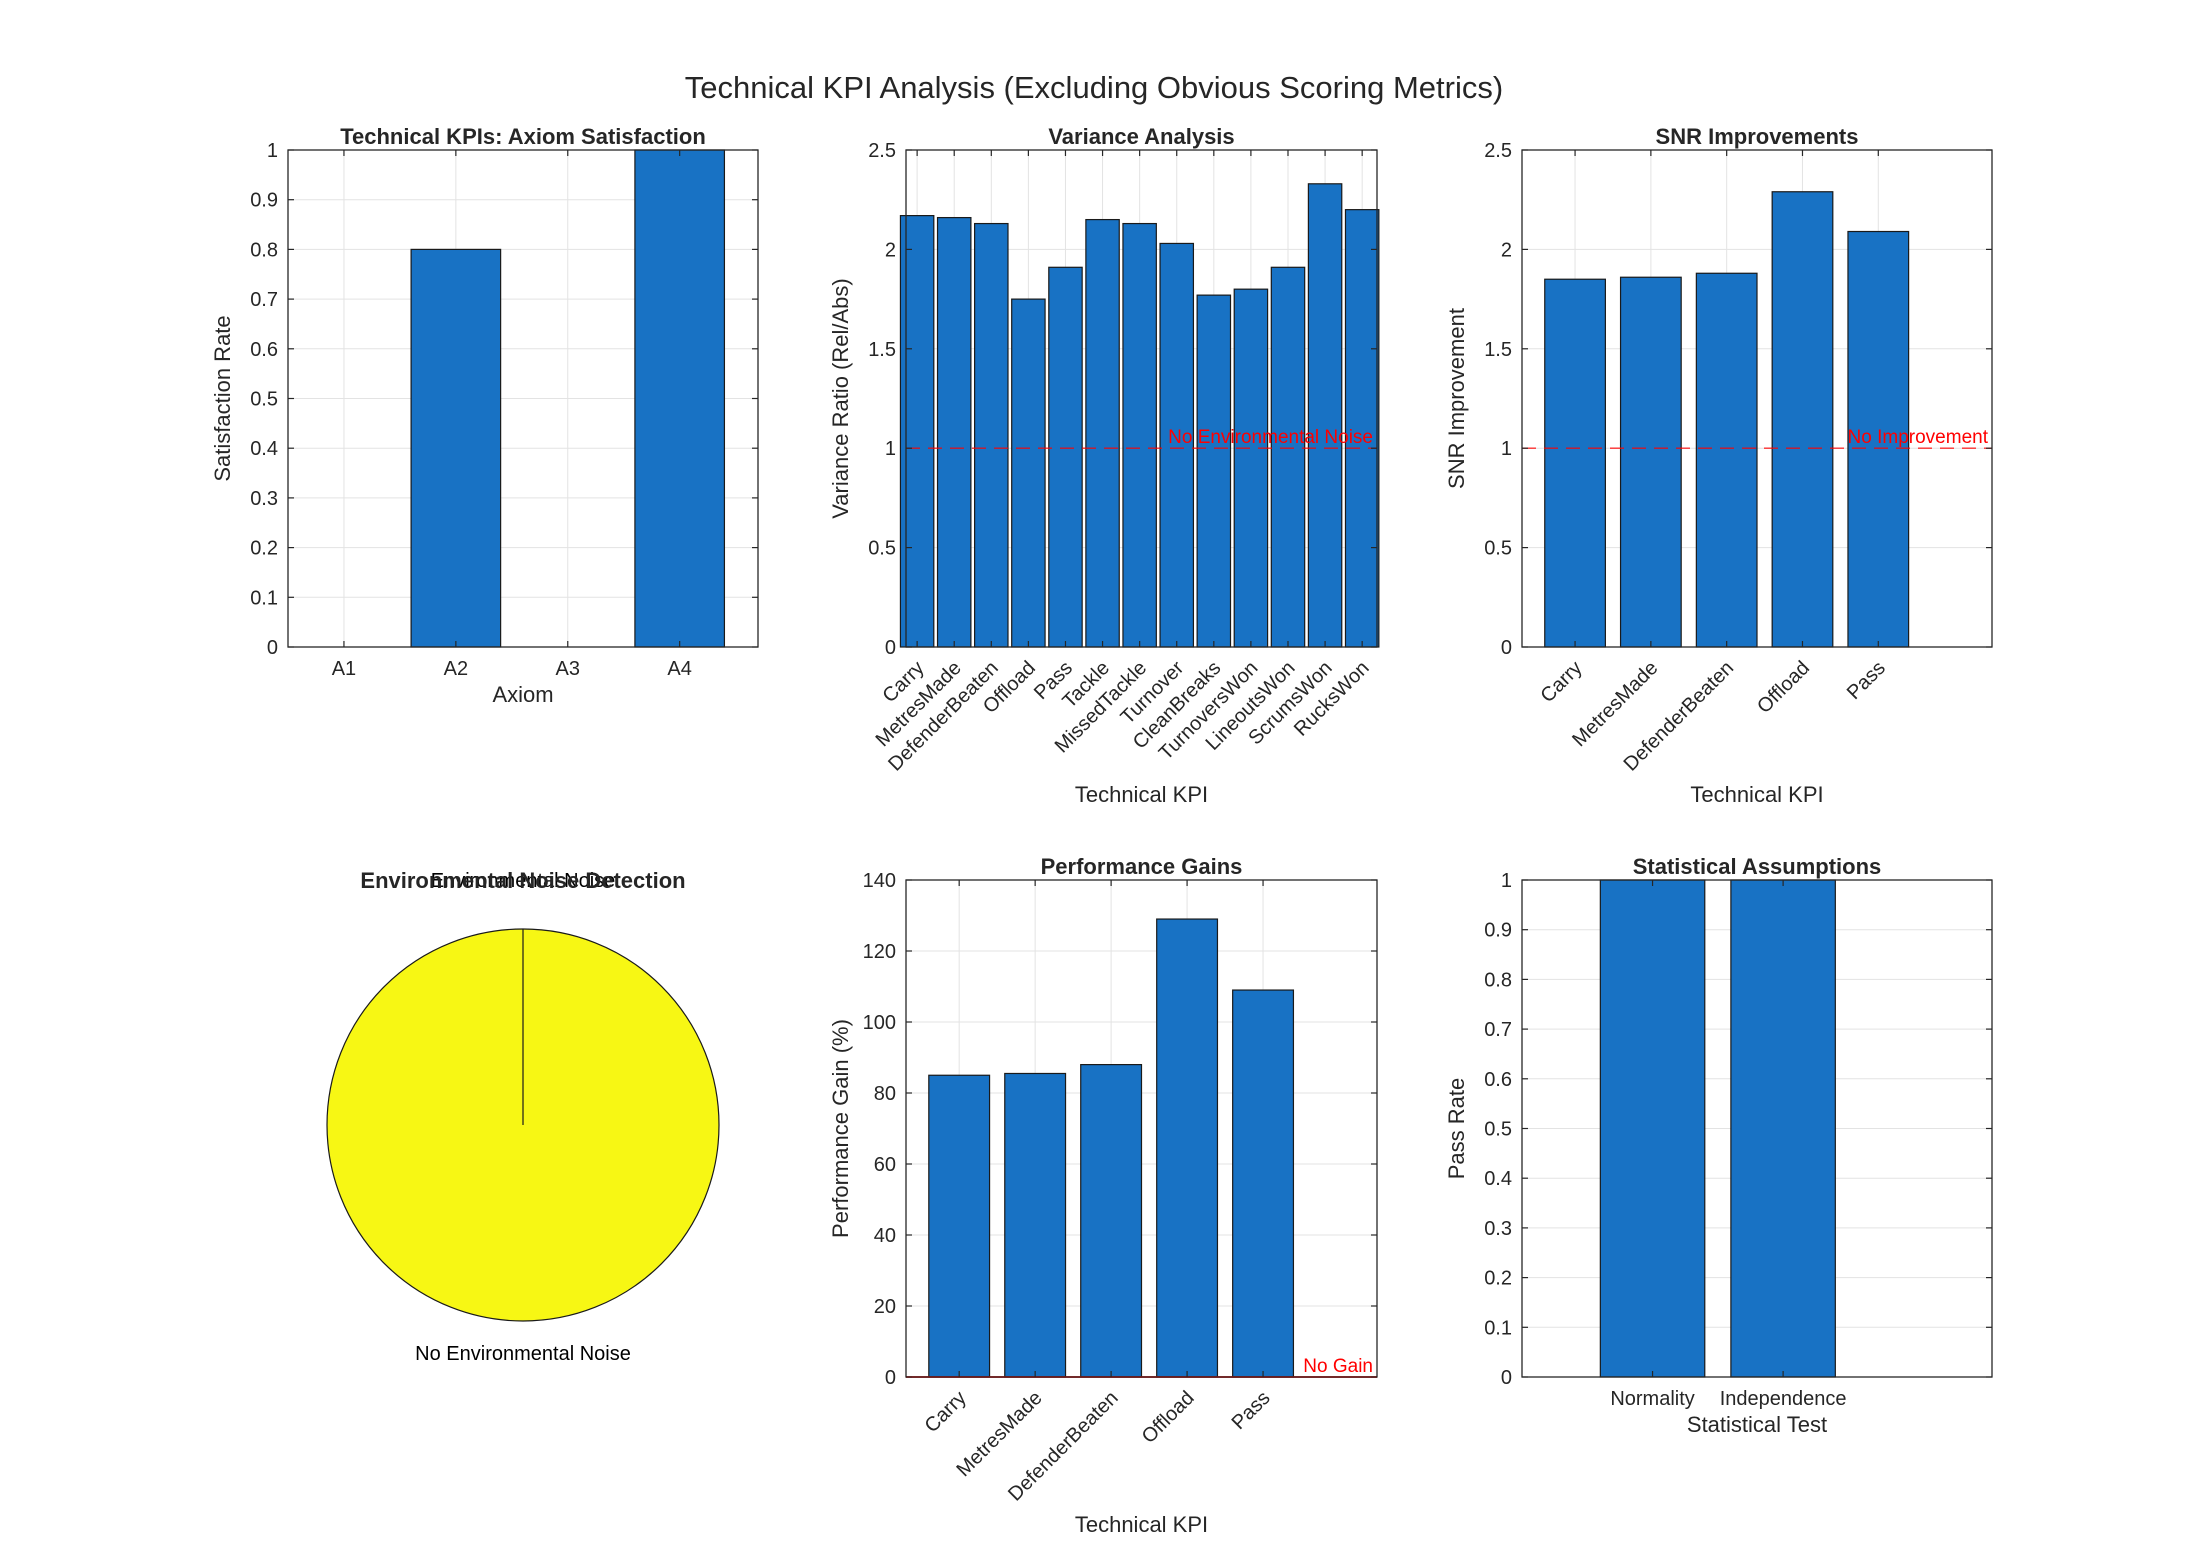 The image size is (2188, 1563). I want to click on bar-MissedTackle, so click(1139, 435).